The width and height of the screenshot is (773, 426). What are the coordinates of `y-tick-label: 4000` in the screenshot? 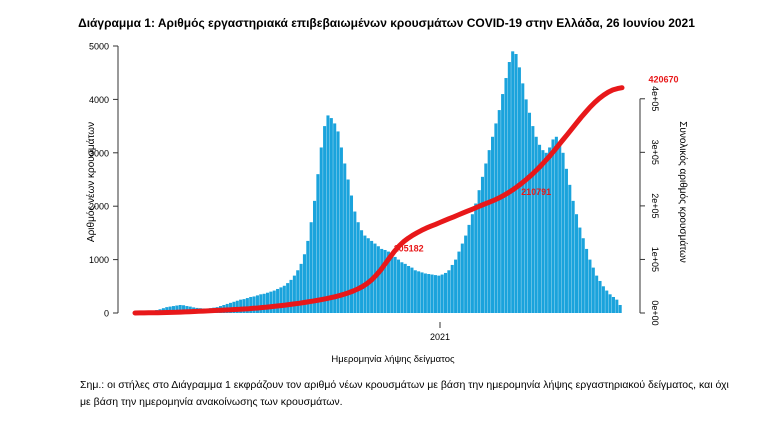 It's located at (99, 100).